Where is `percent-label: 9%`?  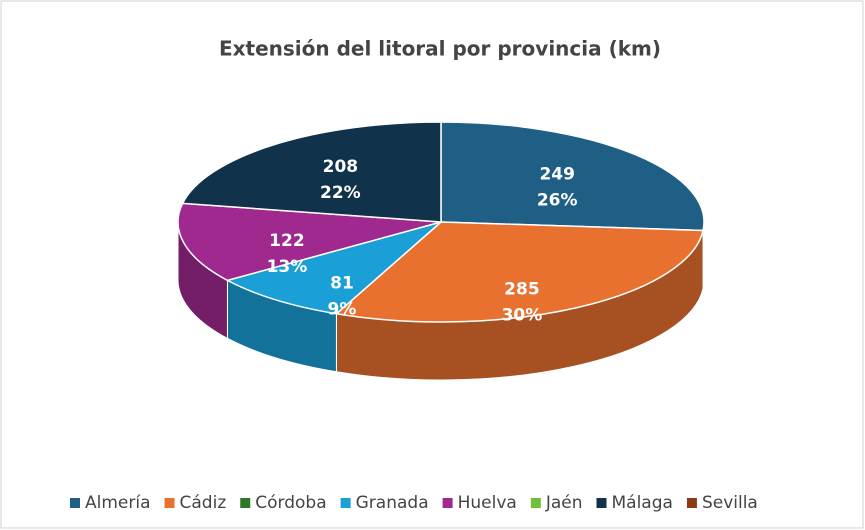
percent-label: 9% is located at coordinates (342, 309).